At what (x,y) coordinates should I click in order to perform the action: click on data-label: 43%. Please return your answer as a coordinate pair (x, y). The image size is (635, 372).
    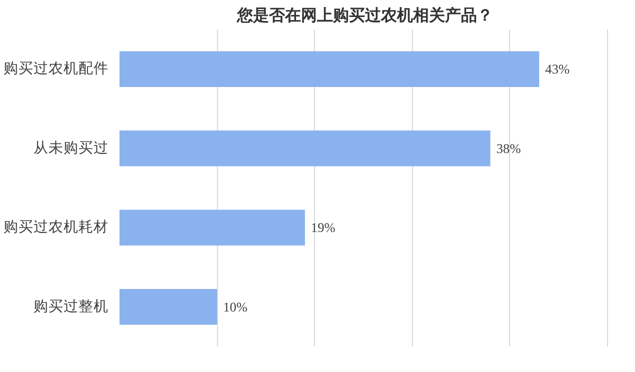
    Looking at the image, I should click on (557, 69).